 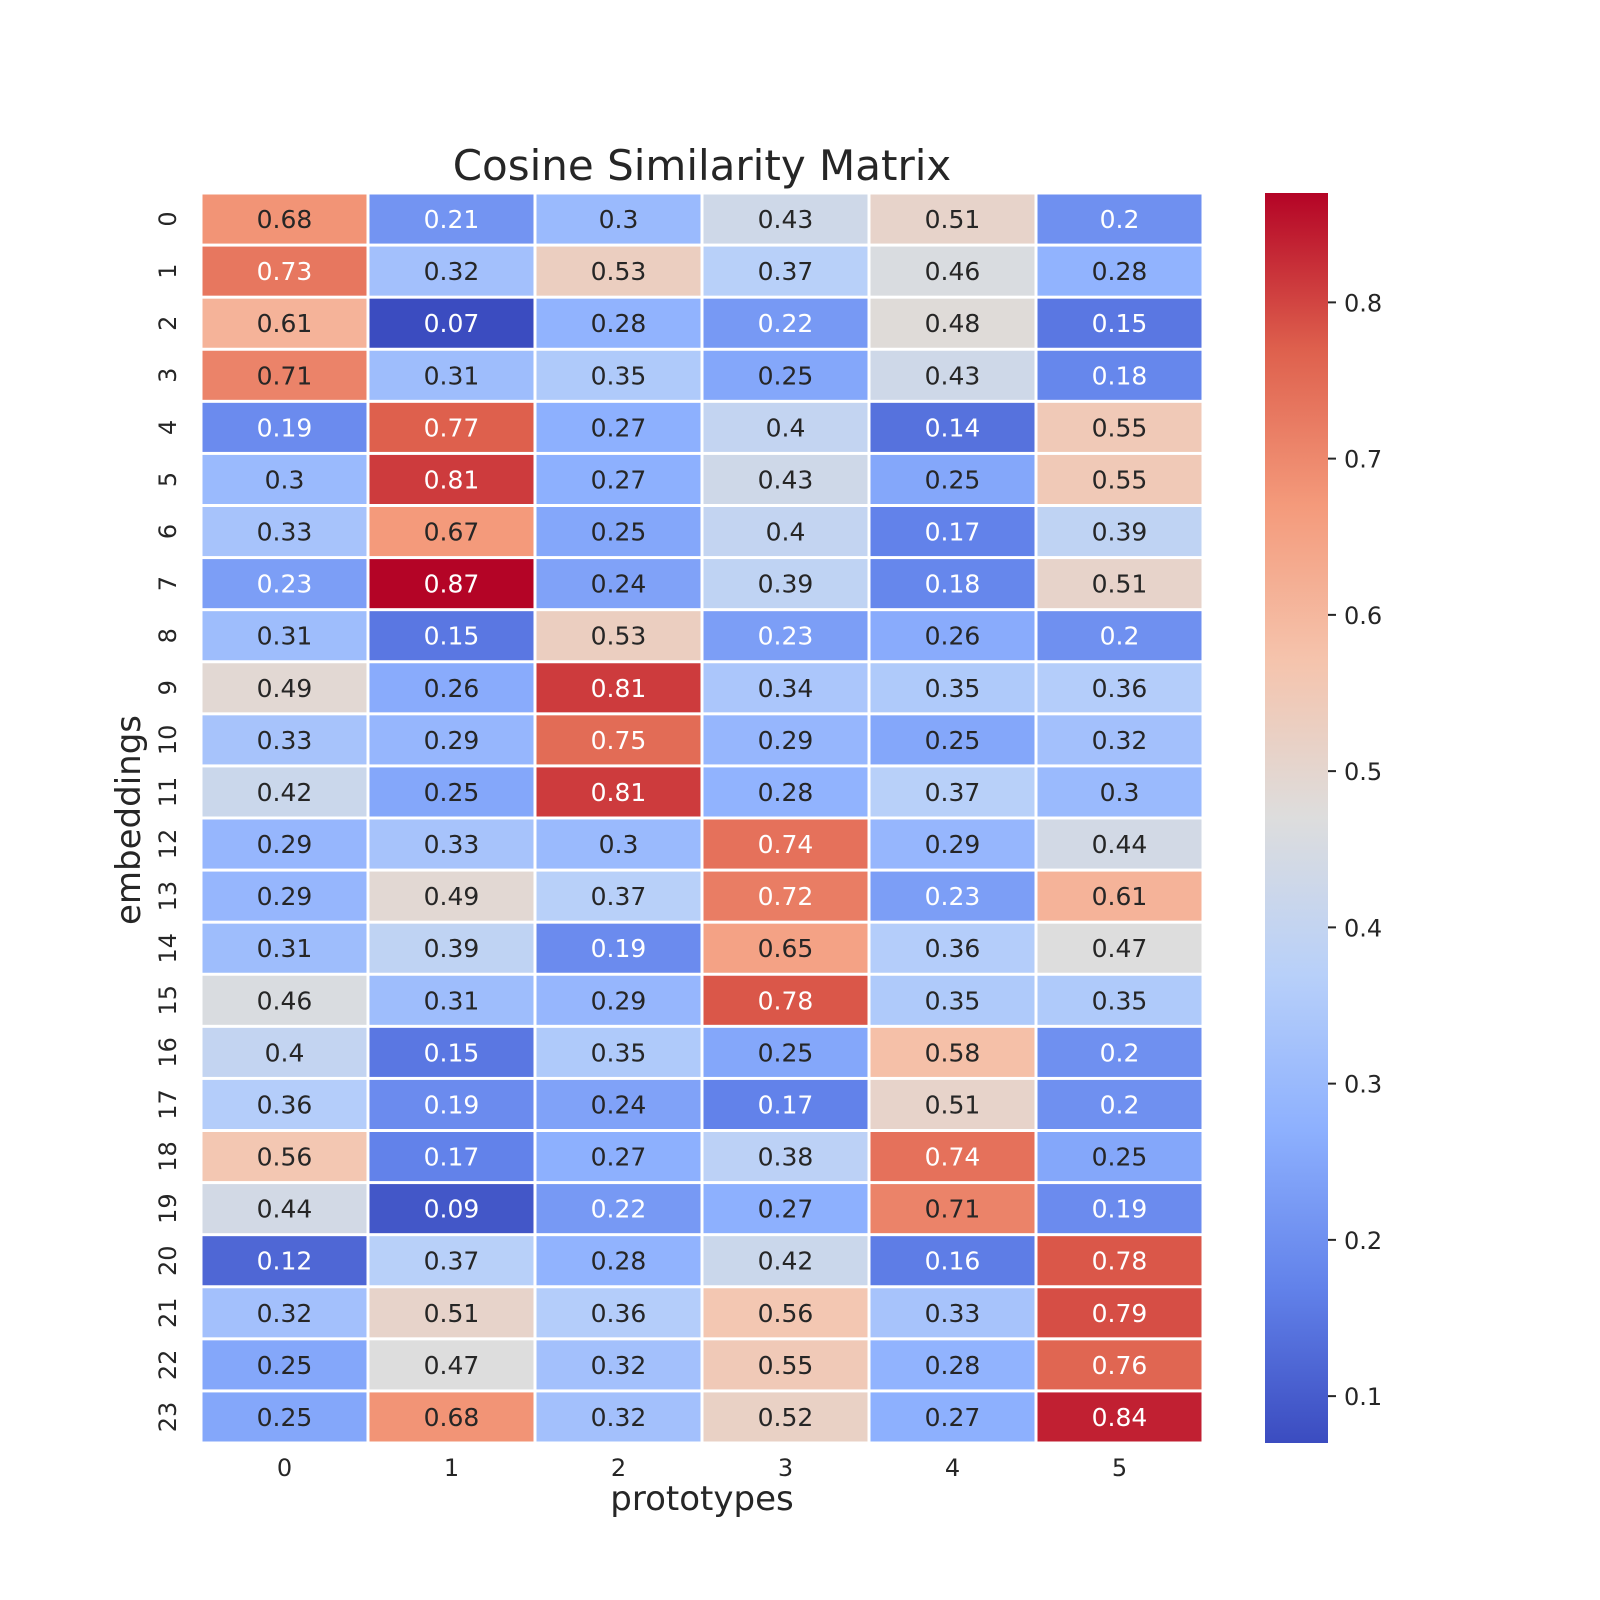 What do you see at coordinates (452, 427) in the screenshot?
I see `cell-value-label: 0.77` at bounding box center [452, 427].